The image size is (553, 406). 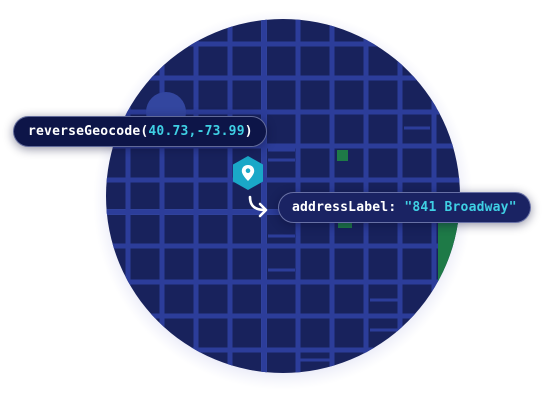 I want to click on park-block, so click(x=342, y=155).